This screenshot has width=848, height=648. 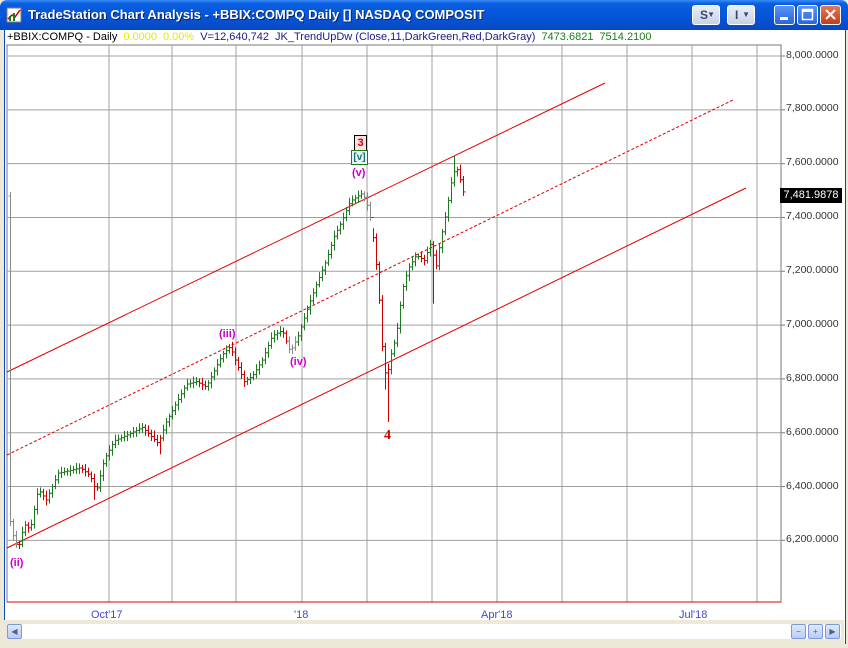 I want to click on change-pct: 0.00%, so click(x=178, y=37).